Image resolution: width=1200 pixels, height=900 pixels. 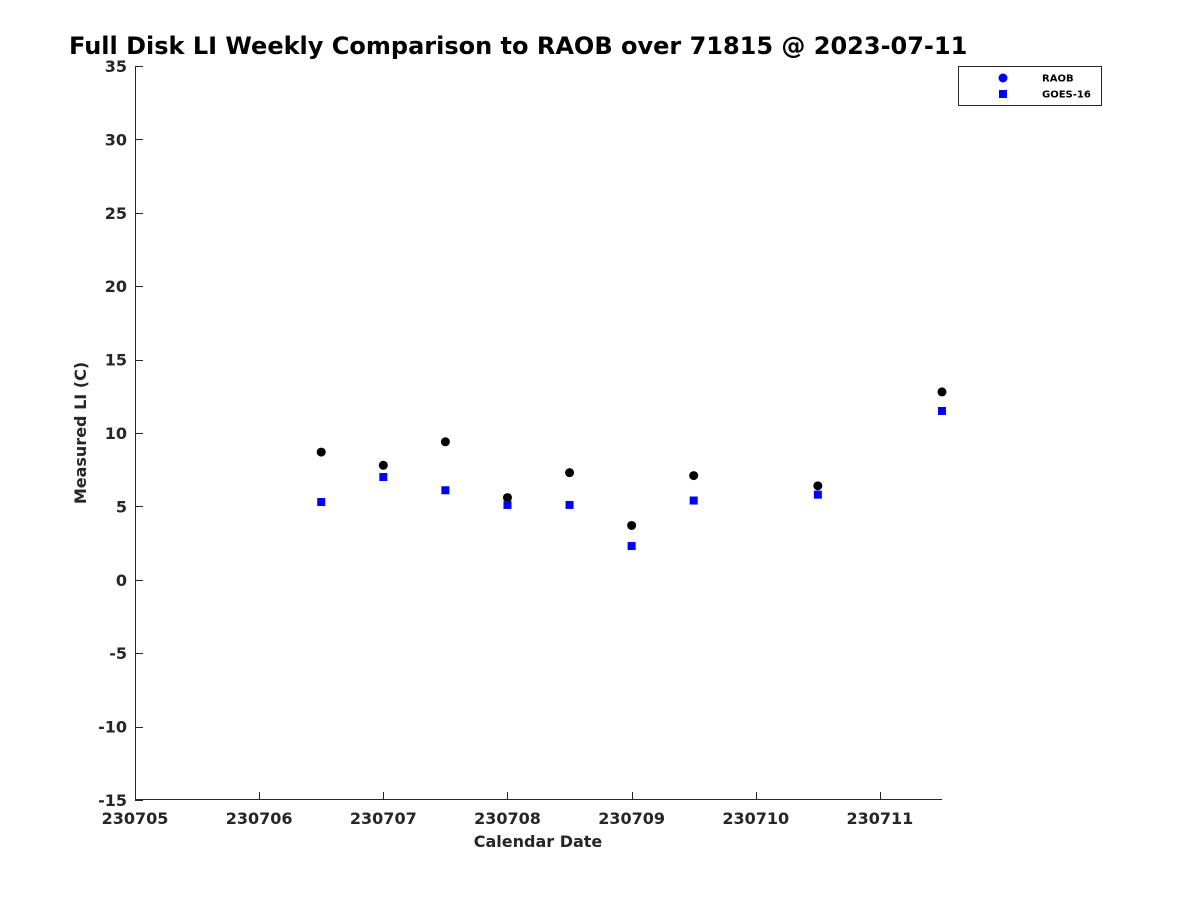 What do you see at coordinates (1003, 78) in the screenshot?
I see `legend-marker-raob` at bounding box center [1003, 78].